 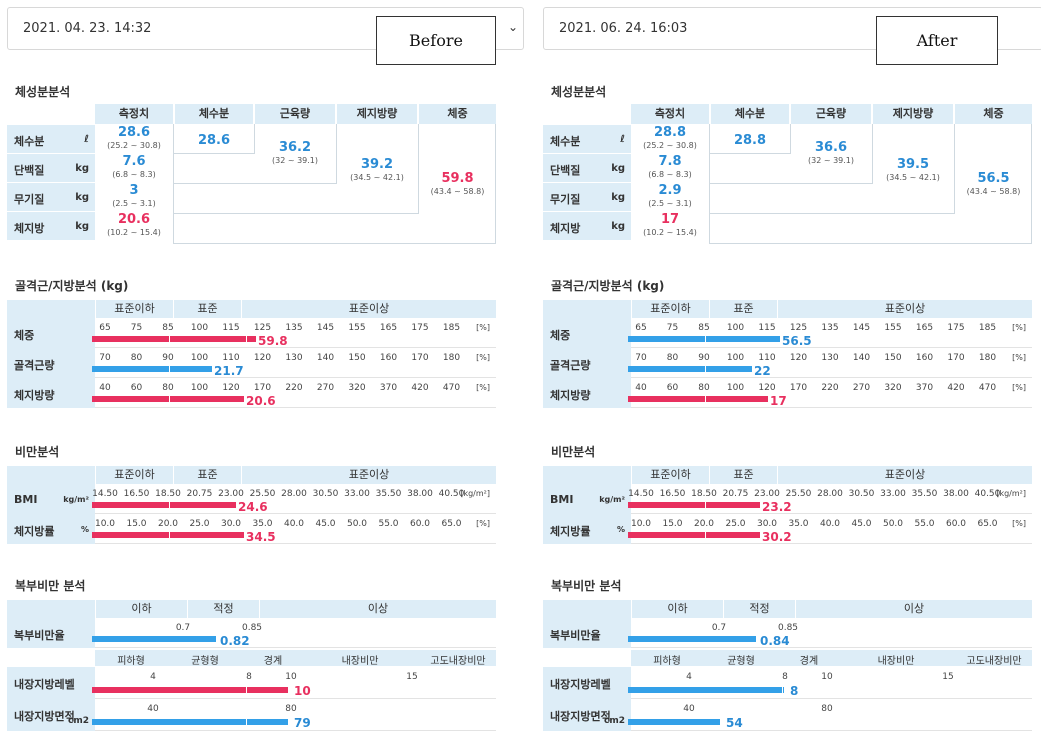 I want to click on subheader-label: 경계, so click(x=273, y=661).